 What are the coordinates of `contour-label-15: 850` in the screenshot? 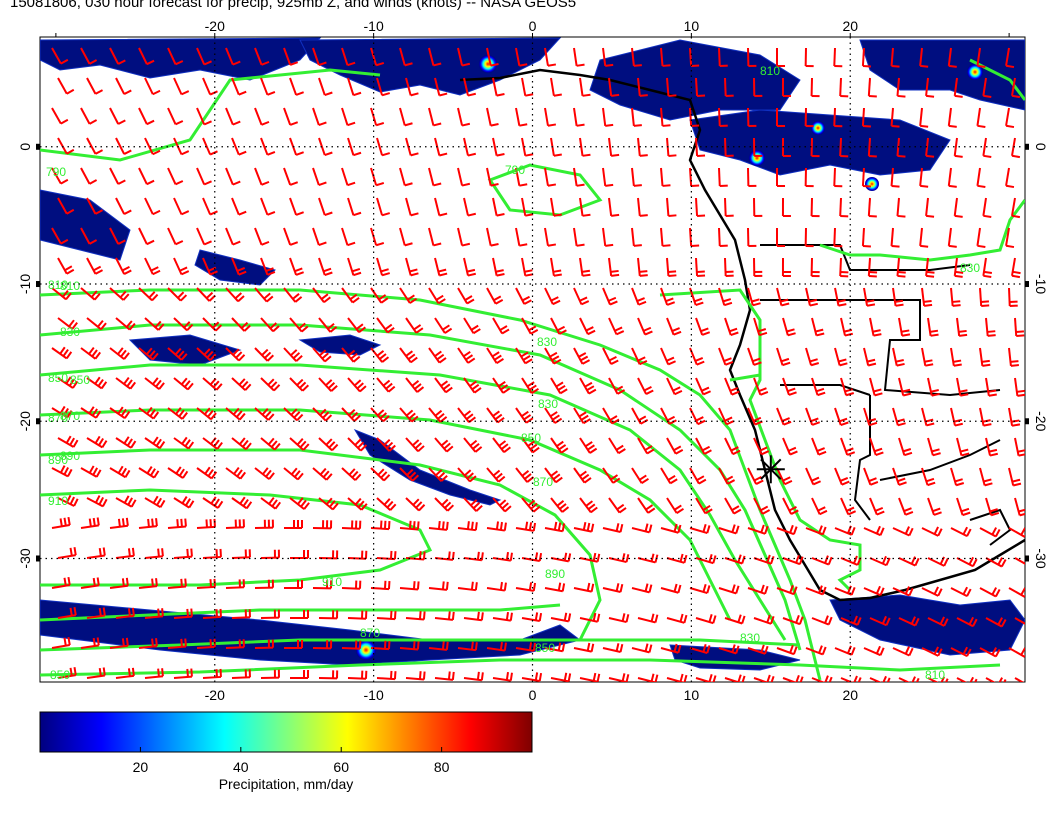 It's located at (80, 380).